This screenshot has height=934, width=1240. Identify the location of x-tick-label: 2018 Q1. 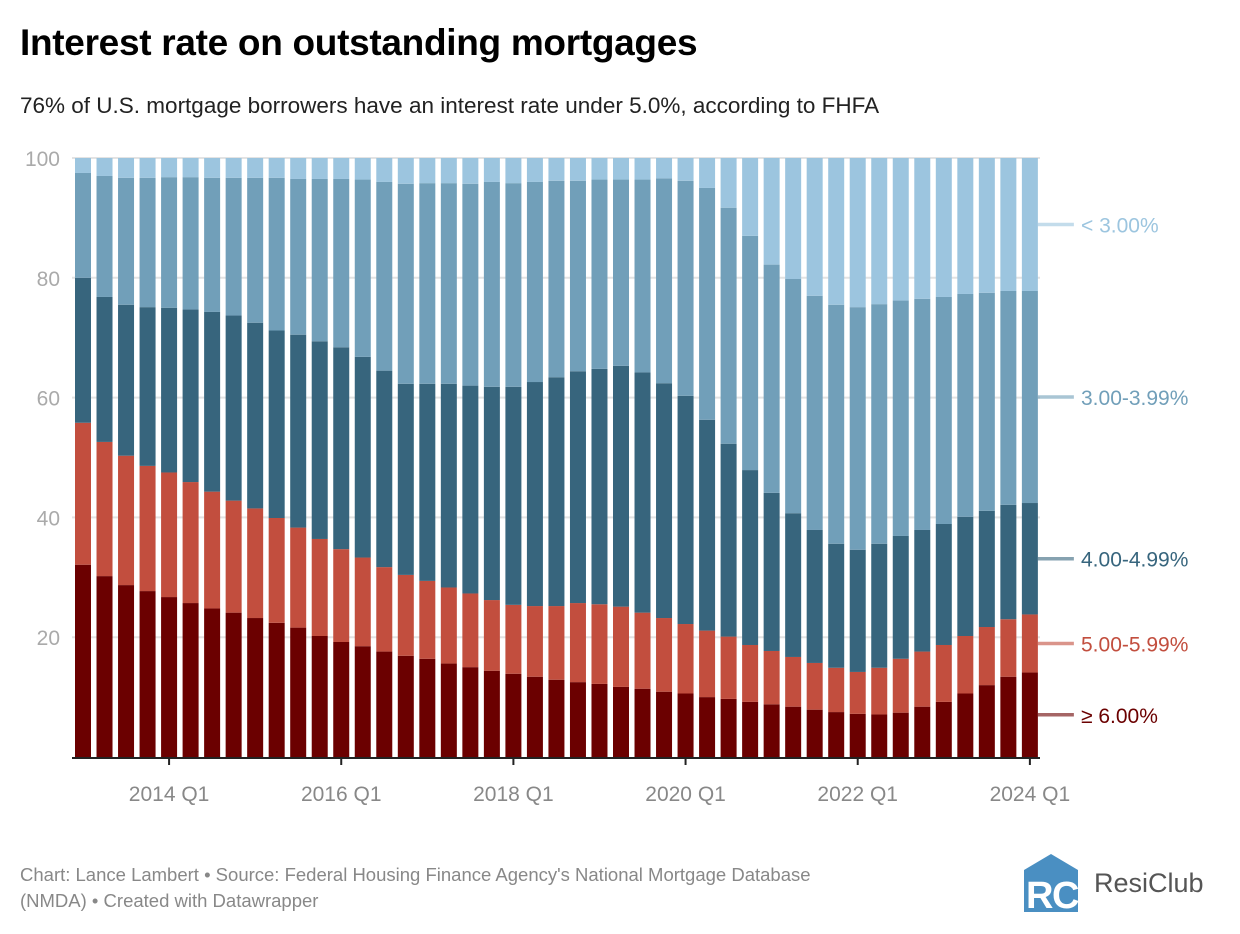
(513, 794).